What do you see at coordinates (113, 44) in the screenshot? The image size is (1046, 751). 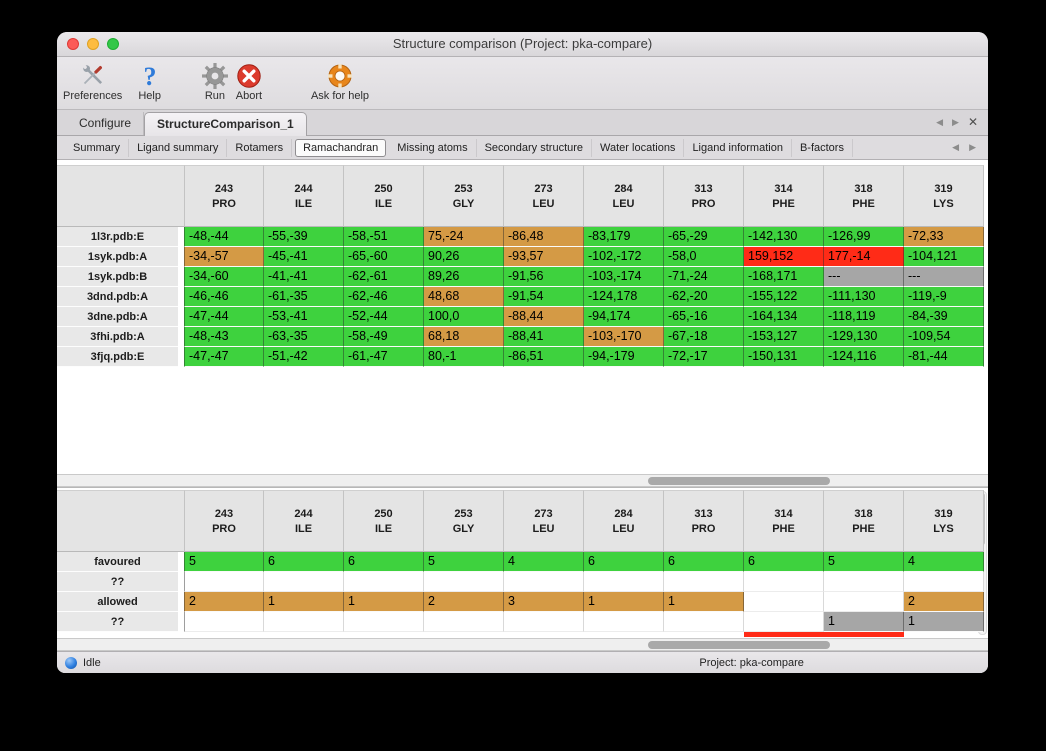 I see `zoom-window-button` at bounding box center [113, 44].